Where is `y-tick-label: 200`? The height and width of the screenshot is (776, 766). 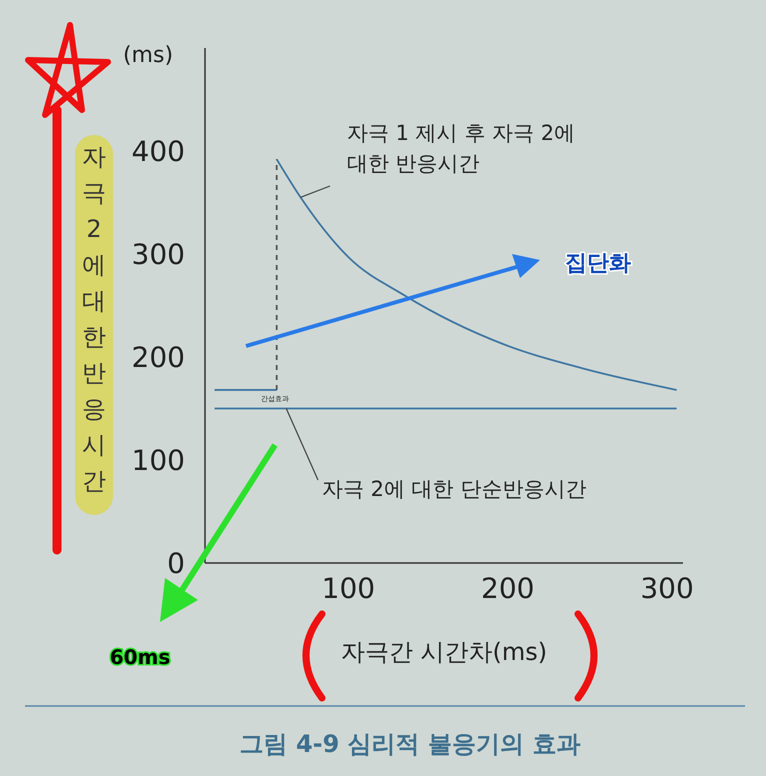
y-tick-label: 200 is located at coordinates (158, 357).